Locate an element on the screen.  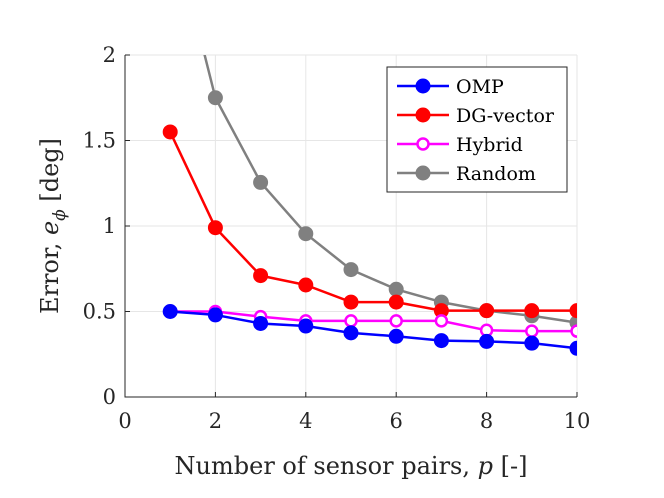
x-axis-label: Number of sensor pairs, p [-] is located at coordinates (351, 466).